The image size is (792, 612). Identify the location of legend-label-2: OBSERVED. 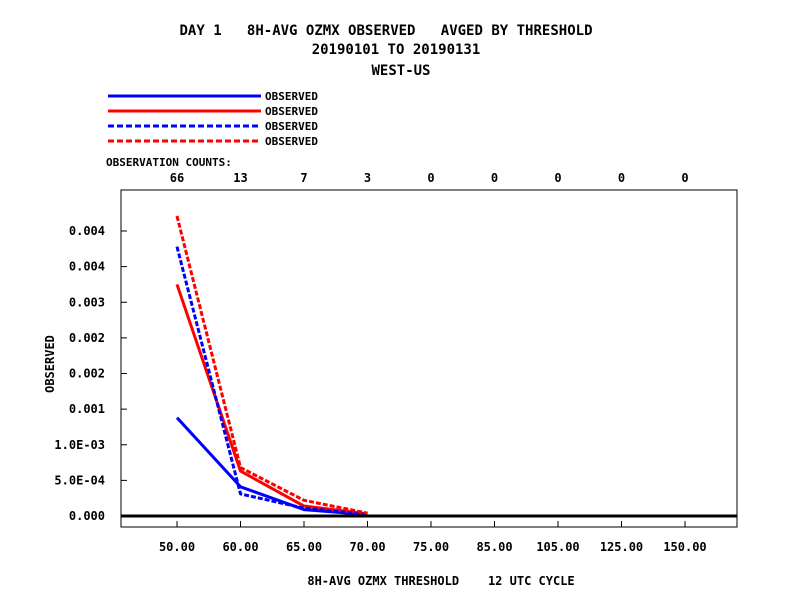
(291, 111).